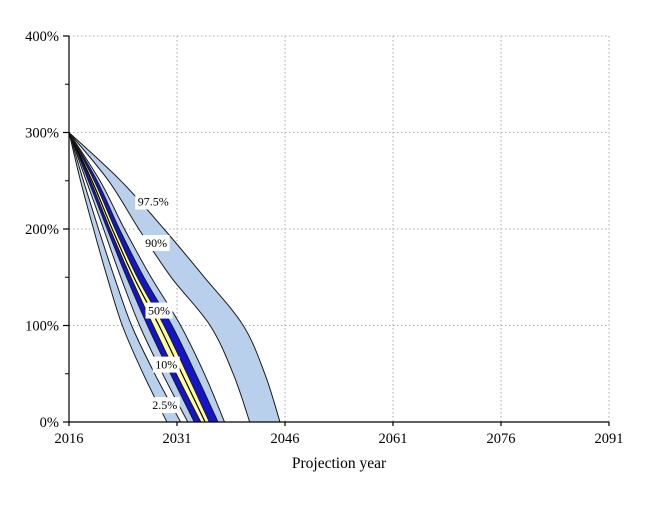 The width and height of the screenshot is (648, 509). I want to click on band-label-bg-90%, so click(156, 243).